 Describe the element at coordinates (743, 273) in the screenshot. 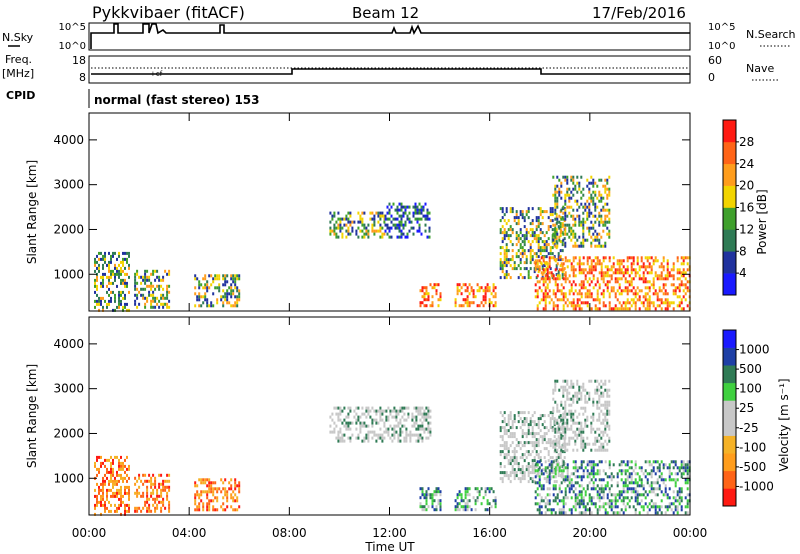

I see `colorbar-tick-label: 4` at that location.